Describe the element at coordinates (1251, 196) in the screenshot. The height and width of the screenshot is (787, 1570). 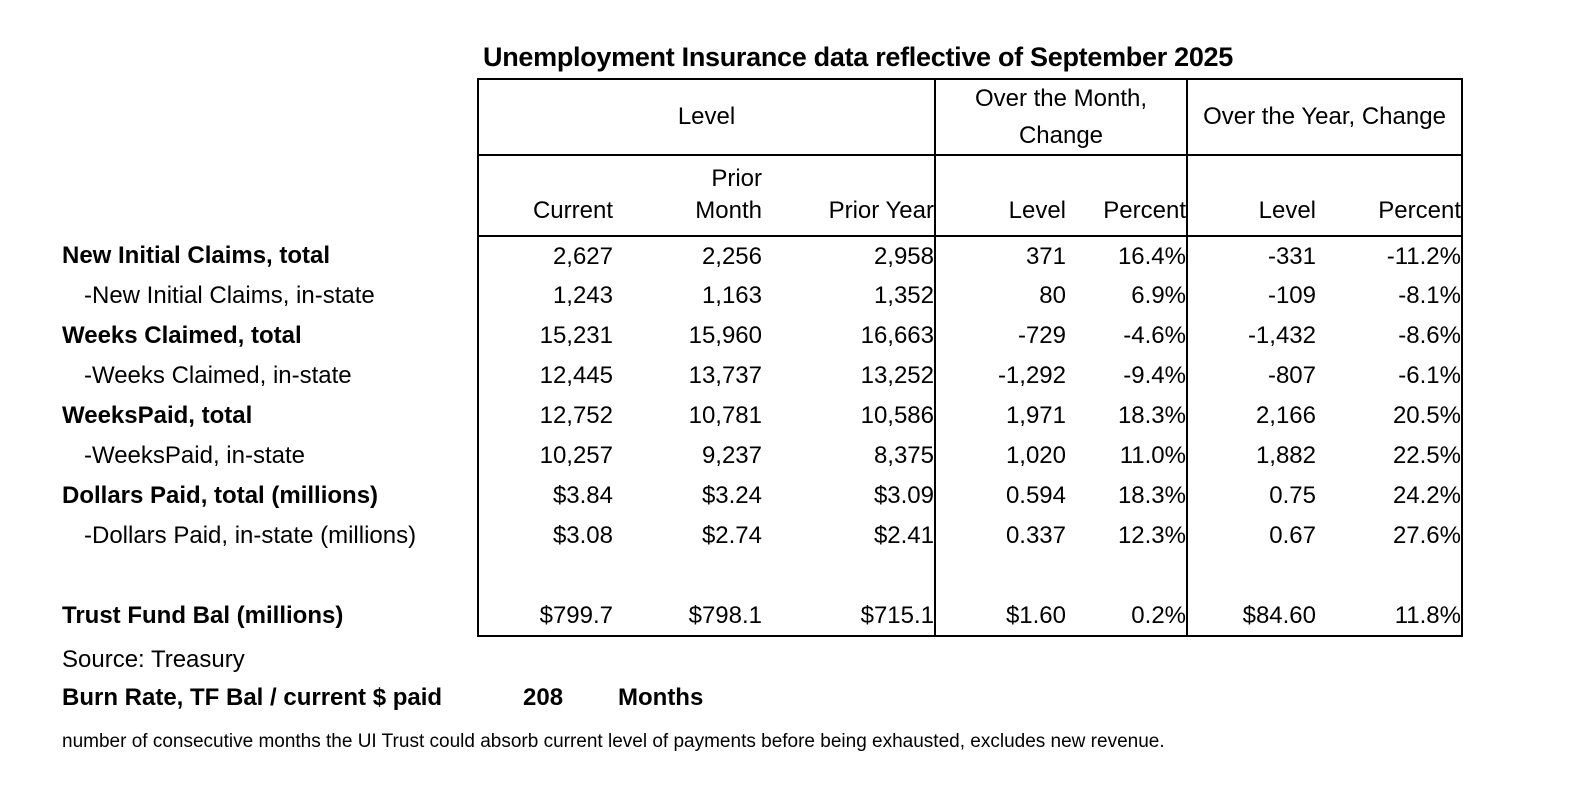
I see `col-header-oty-level: Level` at that location.